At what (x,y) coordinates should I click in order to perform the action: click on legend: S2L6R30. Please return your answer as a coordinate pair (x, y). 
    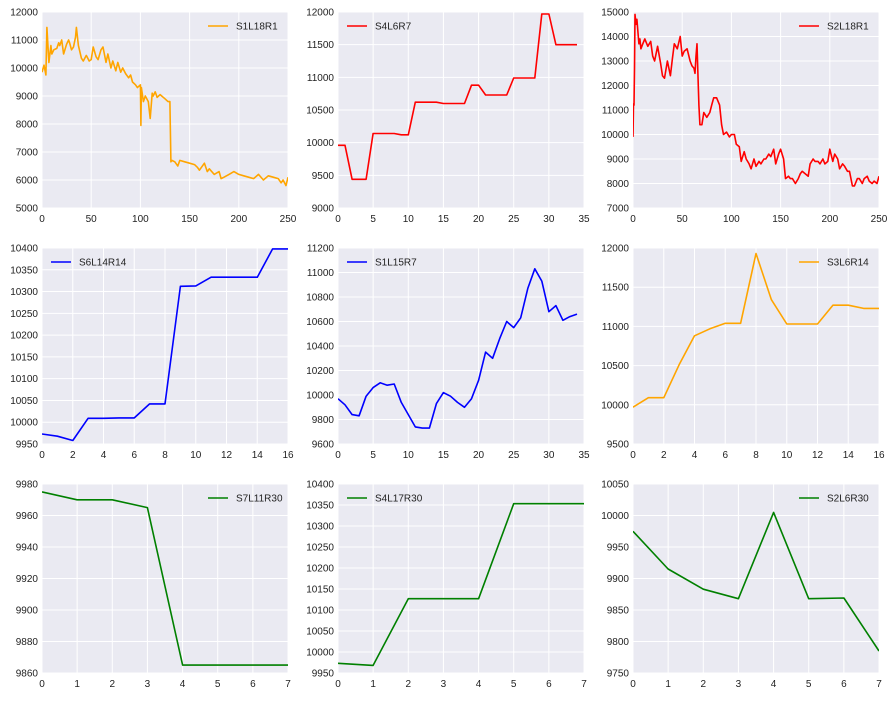
    Looking at the image, I should click on (834, 499).